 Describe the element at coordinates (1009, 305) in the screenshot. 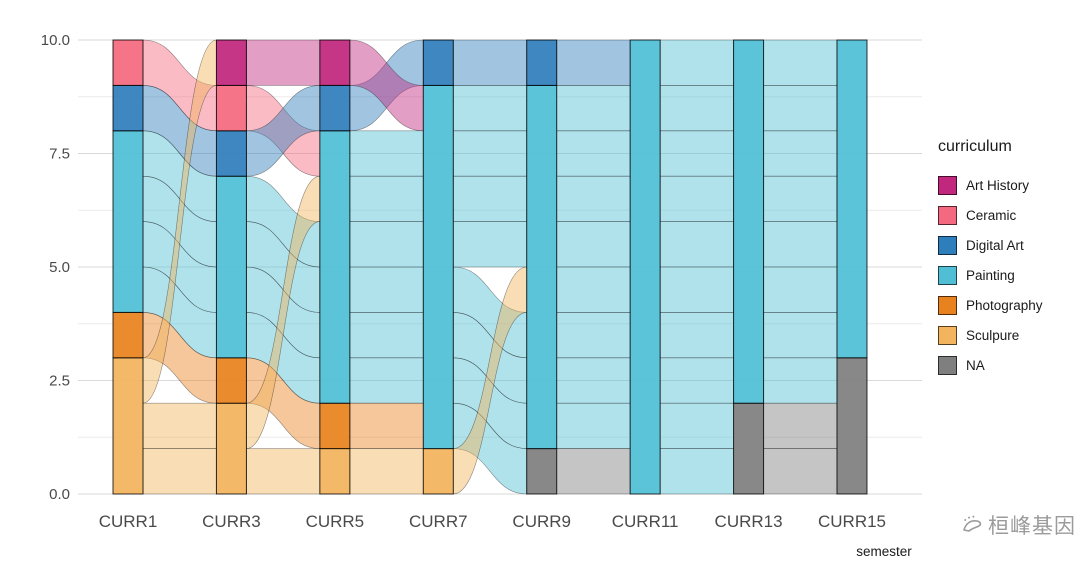

I see `legend-item: Photography` at that location.